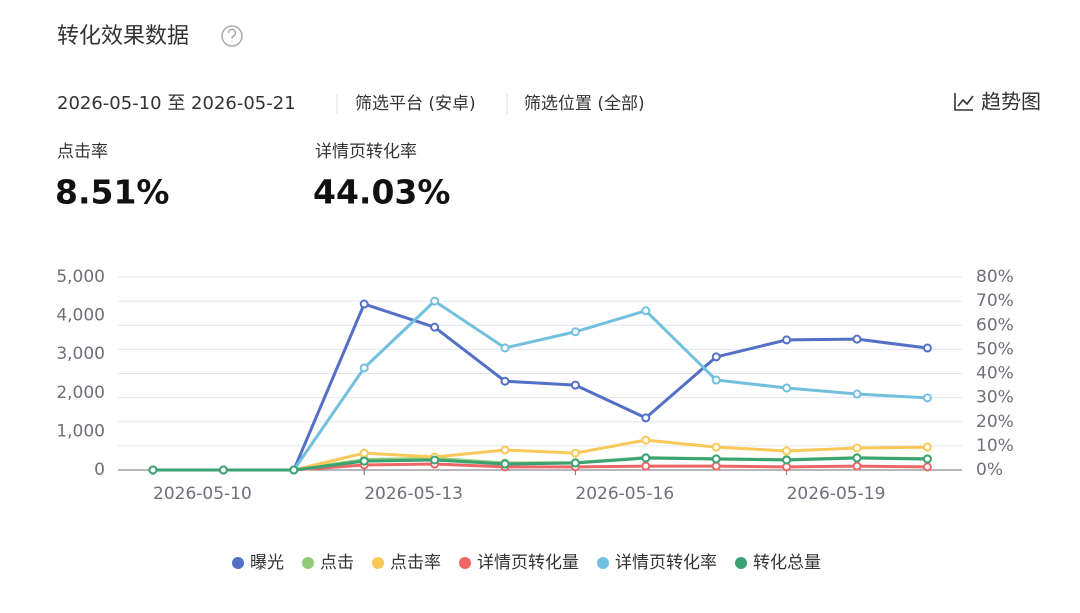  I want to click on trend-label: 趋势图, so click(1011, 102).